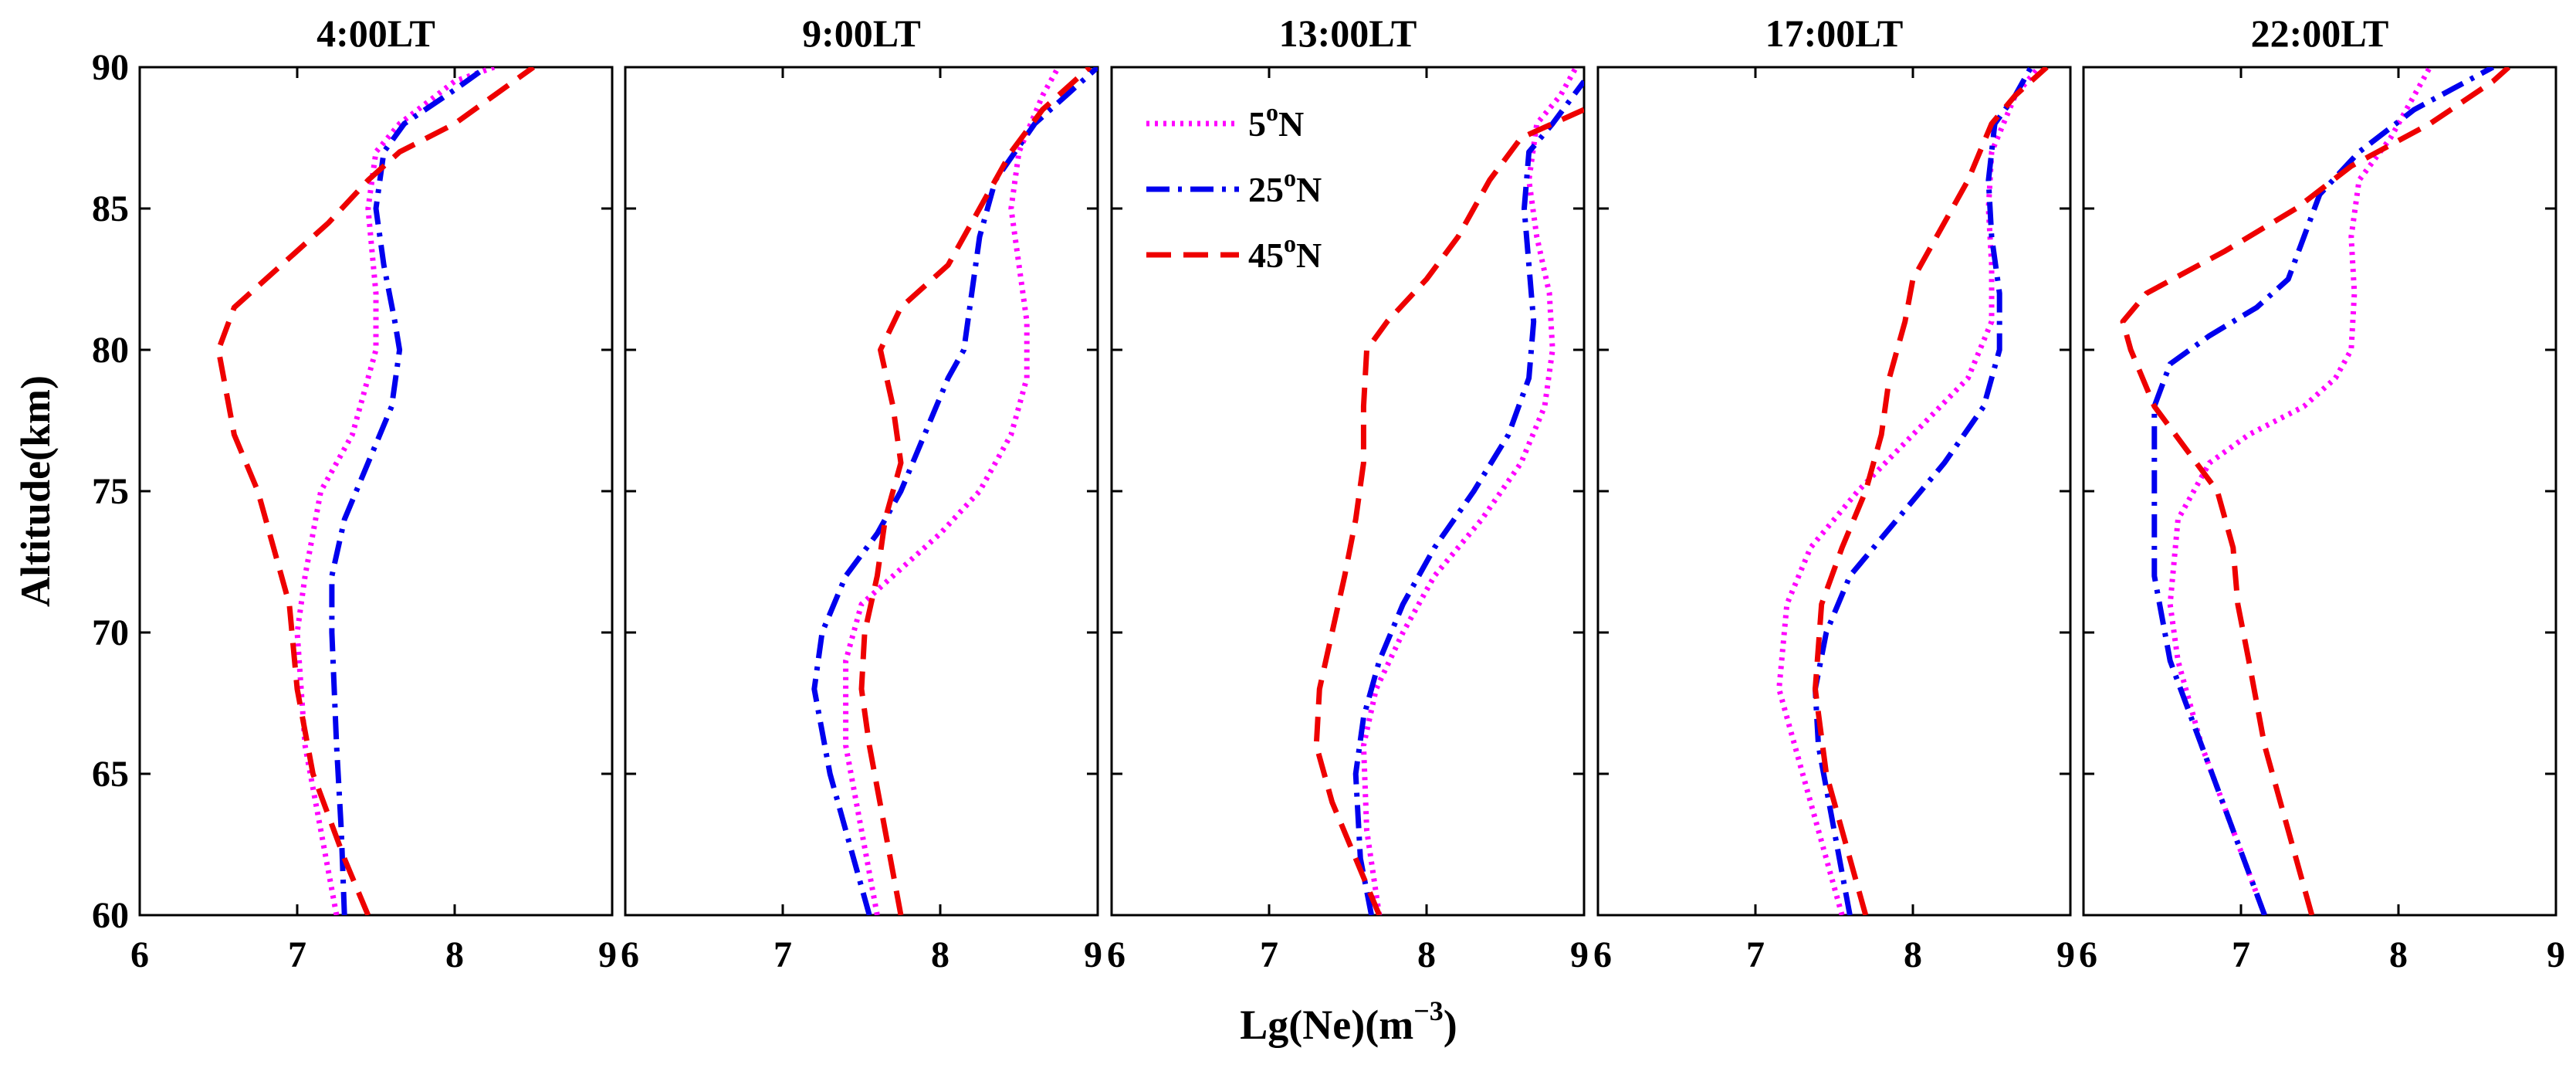 The image size is (2576, 1075). Describe the element at coordinates (110, 491) in the screenshot. I see `y-tick-label: 75` at that location.